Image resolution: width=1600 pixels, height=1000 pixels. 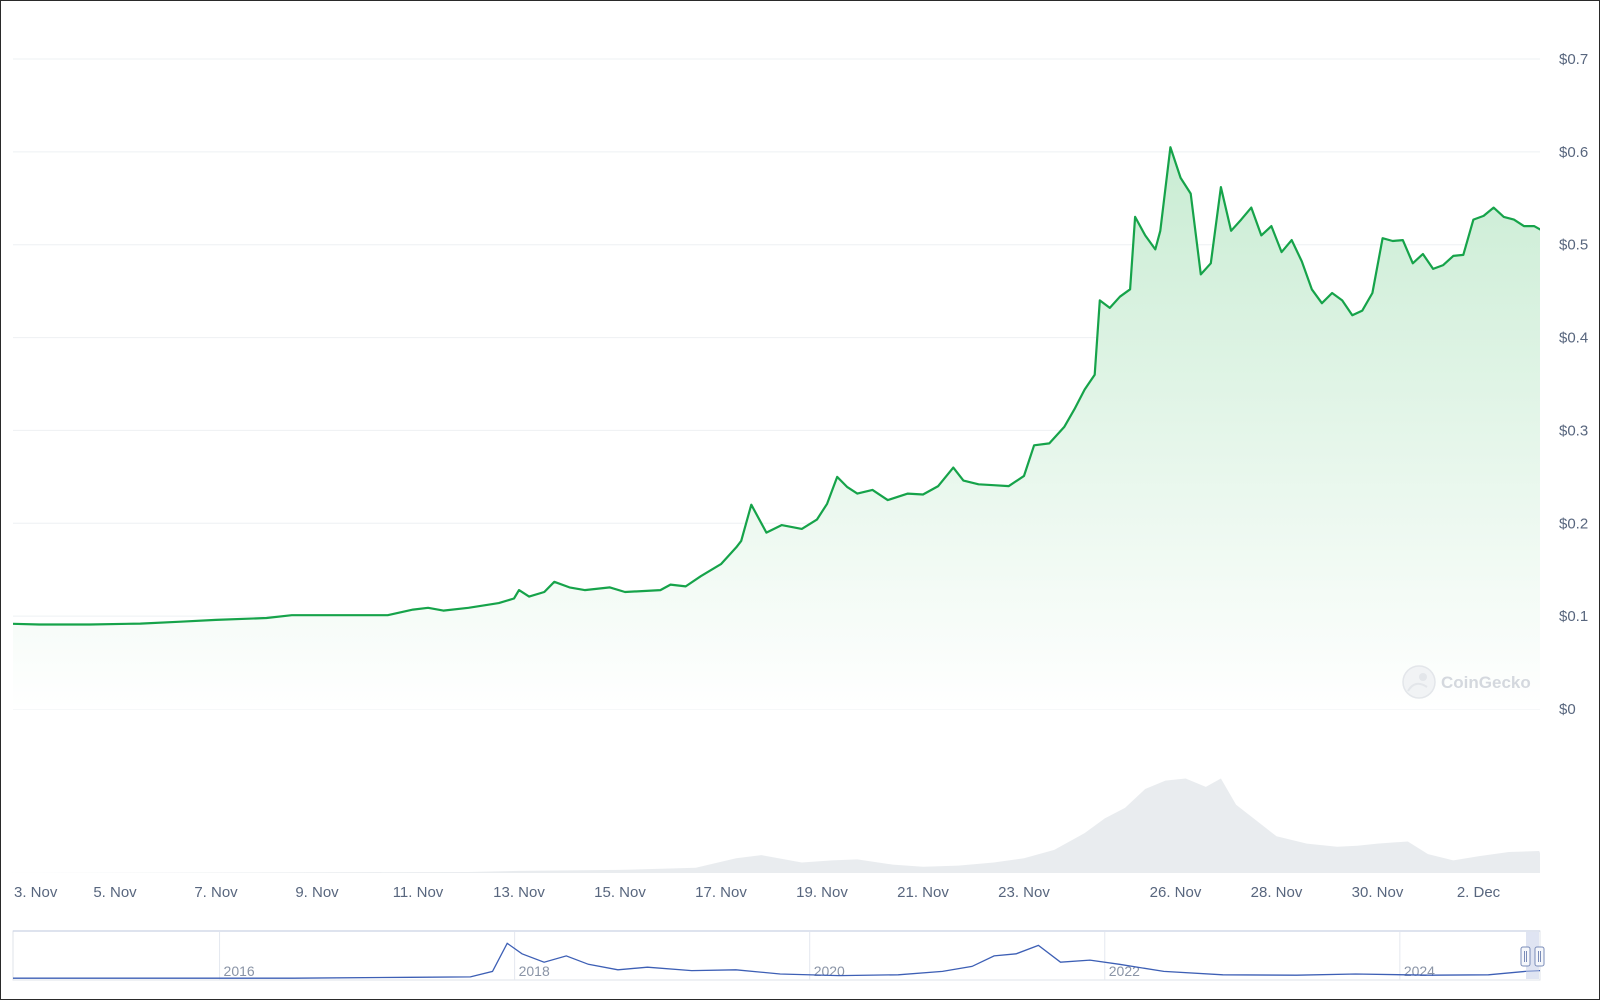 I want to click on x-tick-label: 30. Nov, so click(x=1378, y=892).